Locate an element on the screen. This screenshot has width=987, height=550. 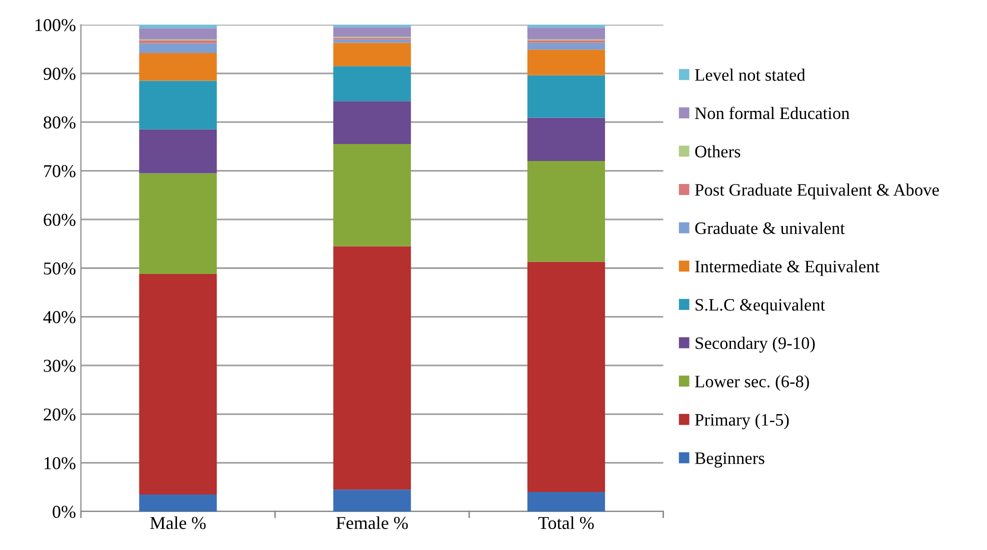
y-tick-label: 50% is located at coordinates (60, 268).